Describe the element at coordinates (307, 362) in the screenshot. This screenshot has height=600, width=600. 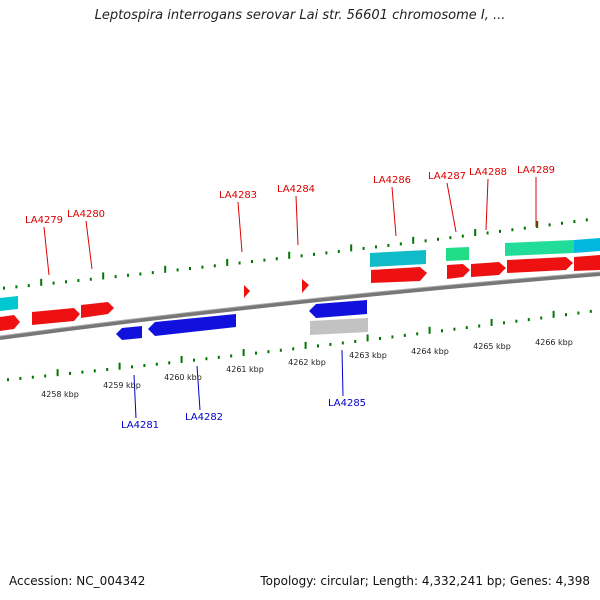
I see `scale-label: 4262 kbp` at that location.